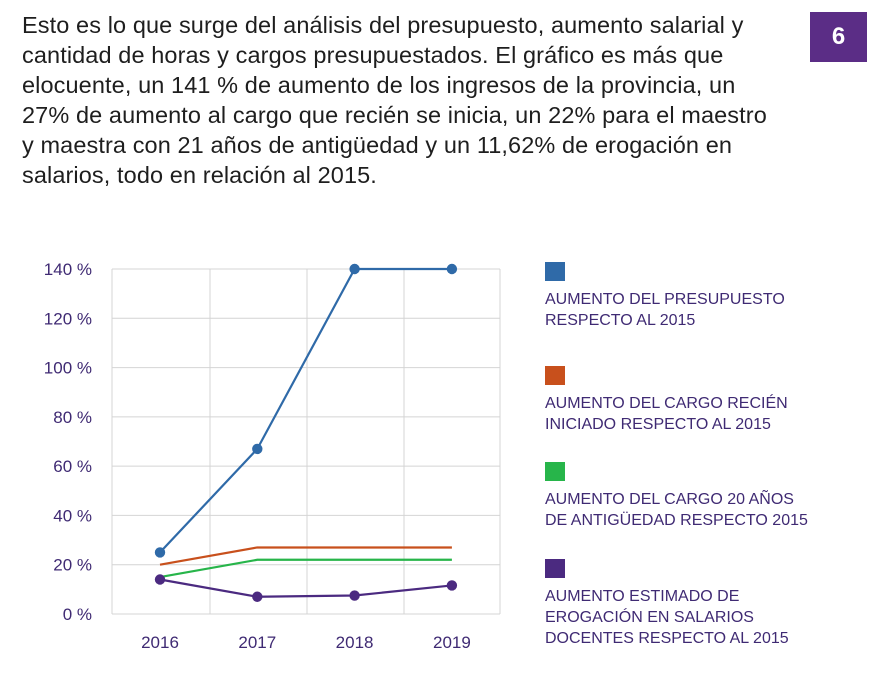  I want to click on y-tick-label: 140 %, so click(68, 269).